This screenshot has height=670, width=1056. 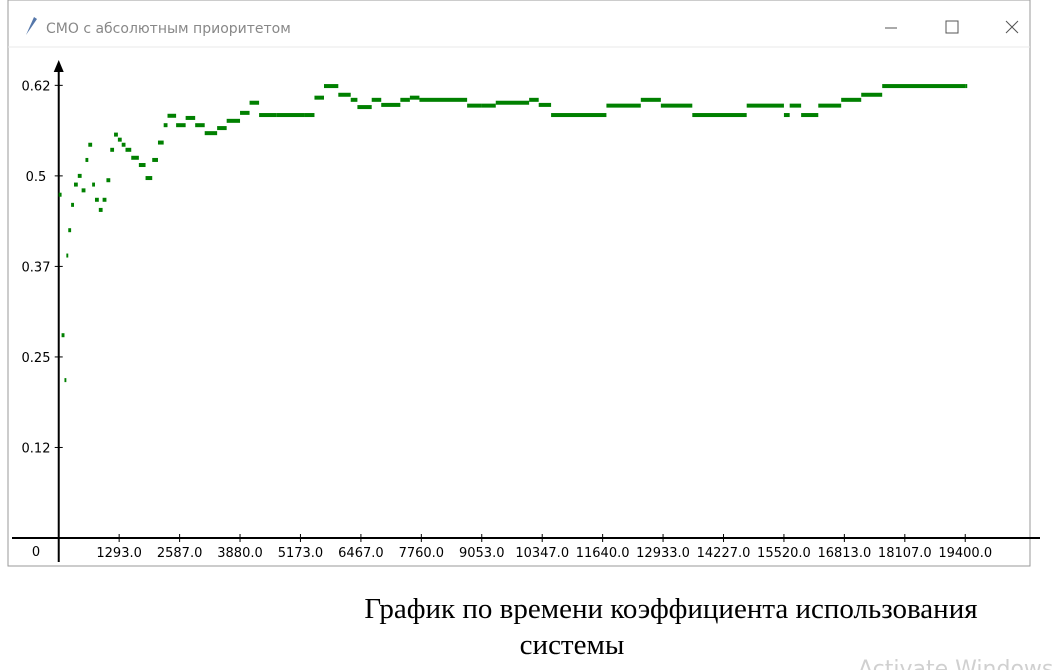 I want to click on x-tick-label: 10347.0, so click(x=542, y=553).